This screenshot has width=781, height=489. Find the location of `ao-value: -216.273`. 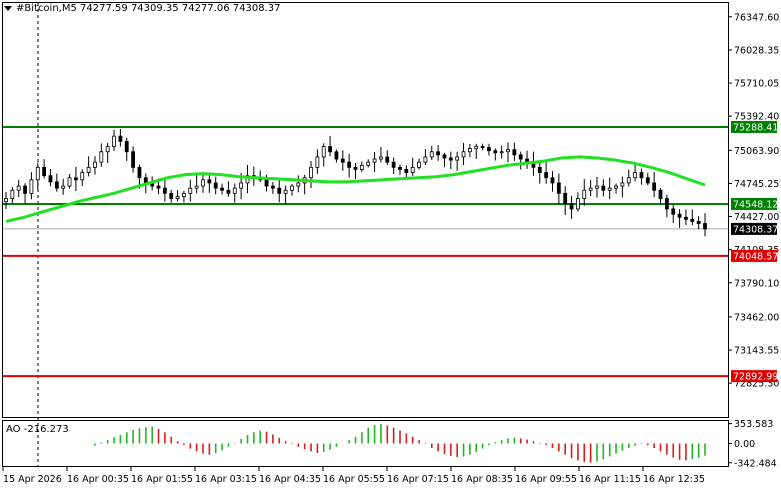

ao-value: -216.273 is located at coordinates (46, 429).